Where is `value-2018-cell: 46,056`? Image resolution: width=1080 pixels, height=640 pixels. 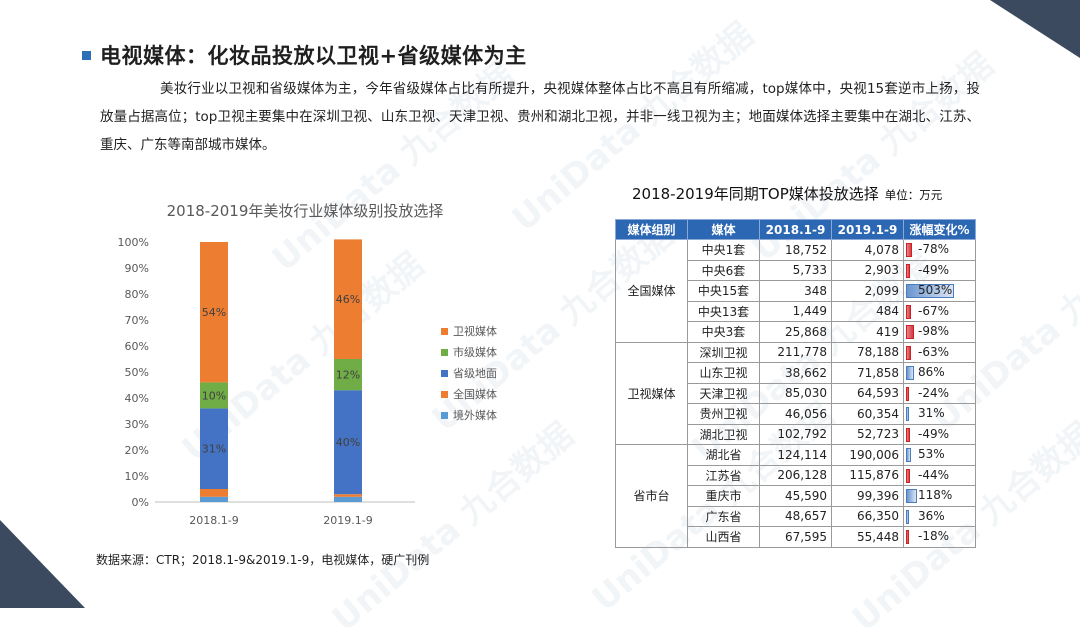 value-2018-cell: 46,056 is located at coordinates (795, 414).